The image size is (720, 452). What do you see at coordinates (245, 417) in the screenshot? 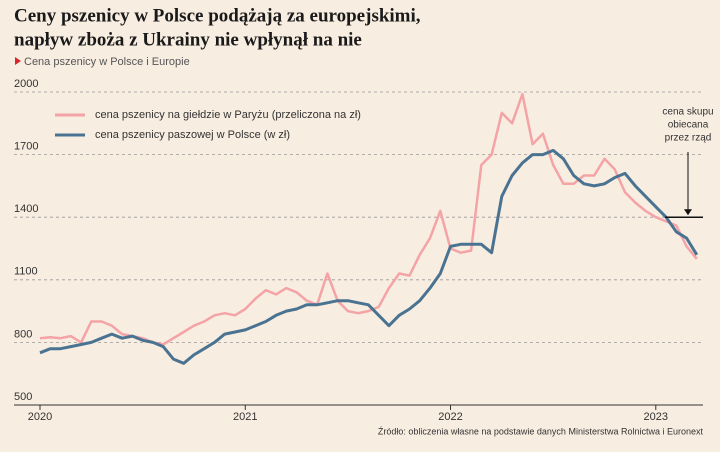
I see `x-tick-label: 2021` at bounding box center [245, 417].